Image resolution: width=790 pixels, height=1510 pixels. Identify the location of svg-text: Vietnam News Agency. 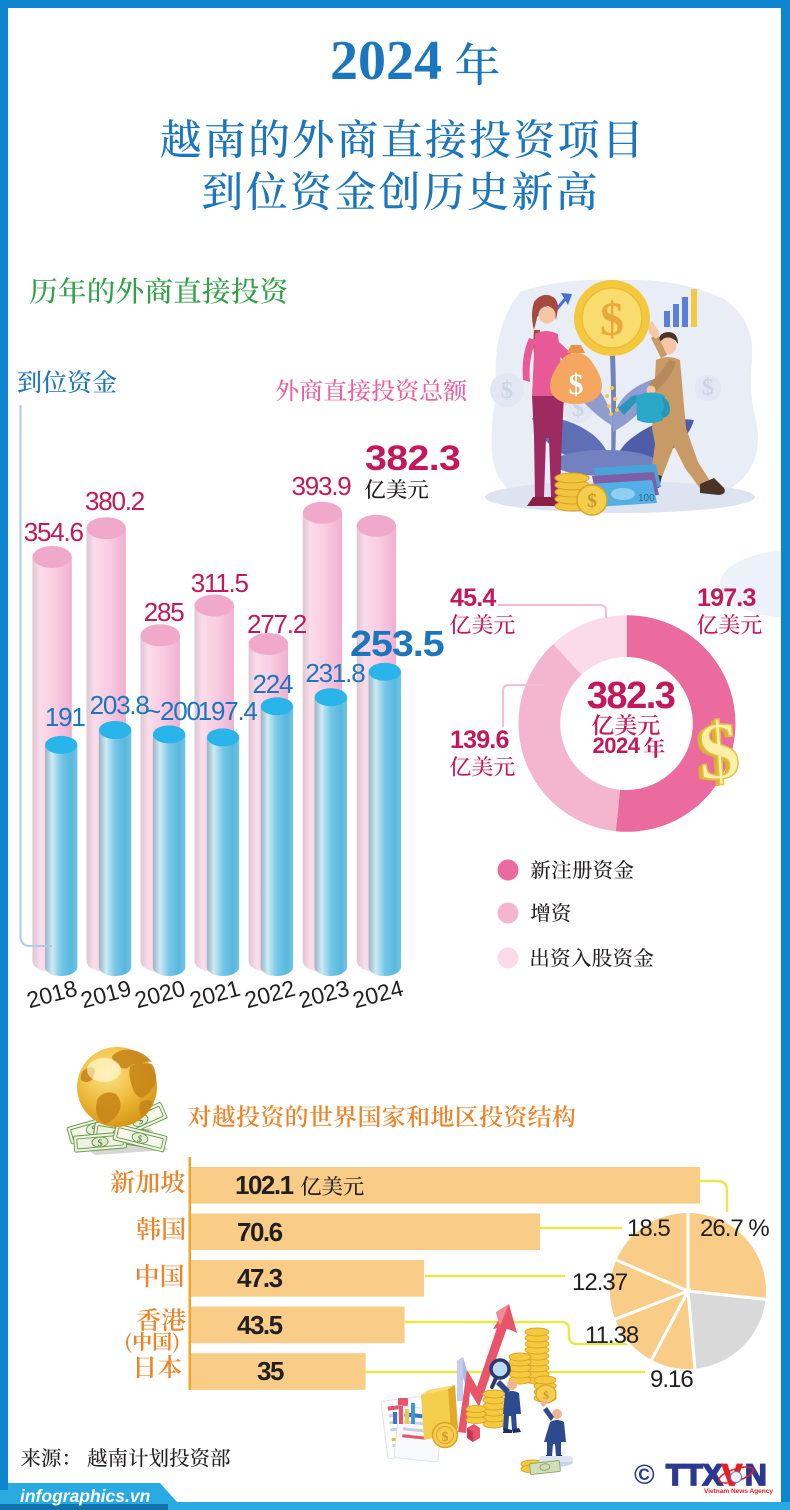
(738, 1491).